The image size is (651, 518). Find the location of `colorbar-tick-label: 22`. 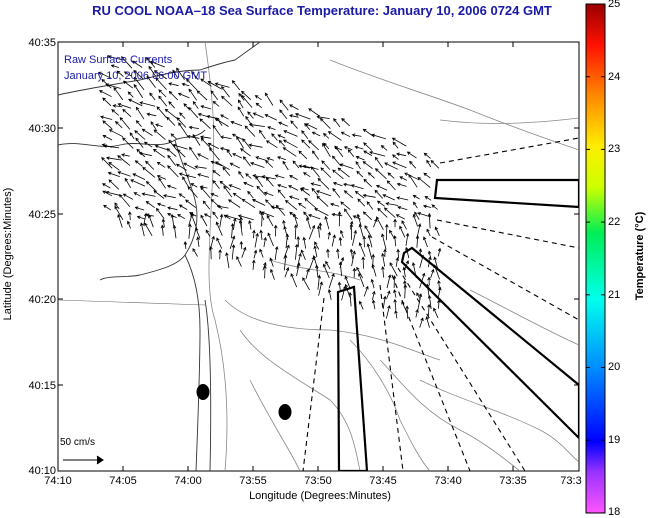

colorbar-tick-label: 22 is located at coordinates (614, 222).